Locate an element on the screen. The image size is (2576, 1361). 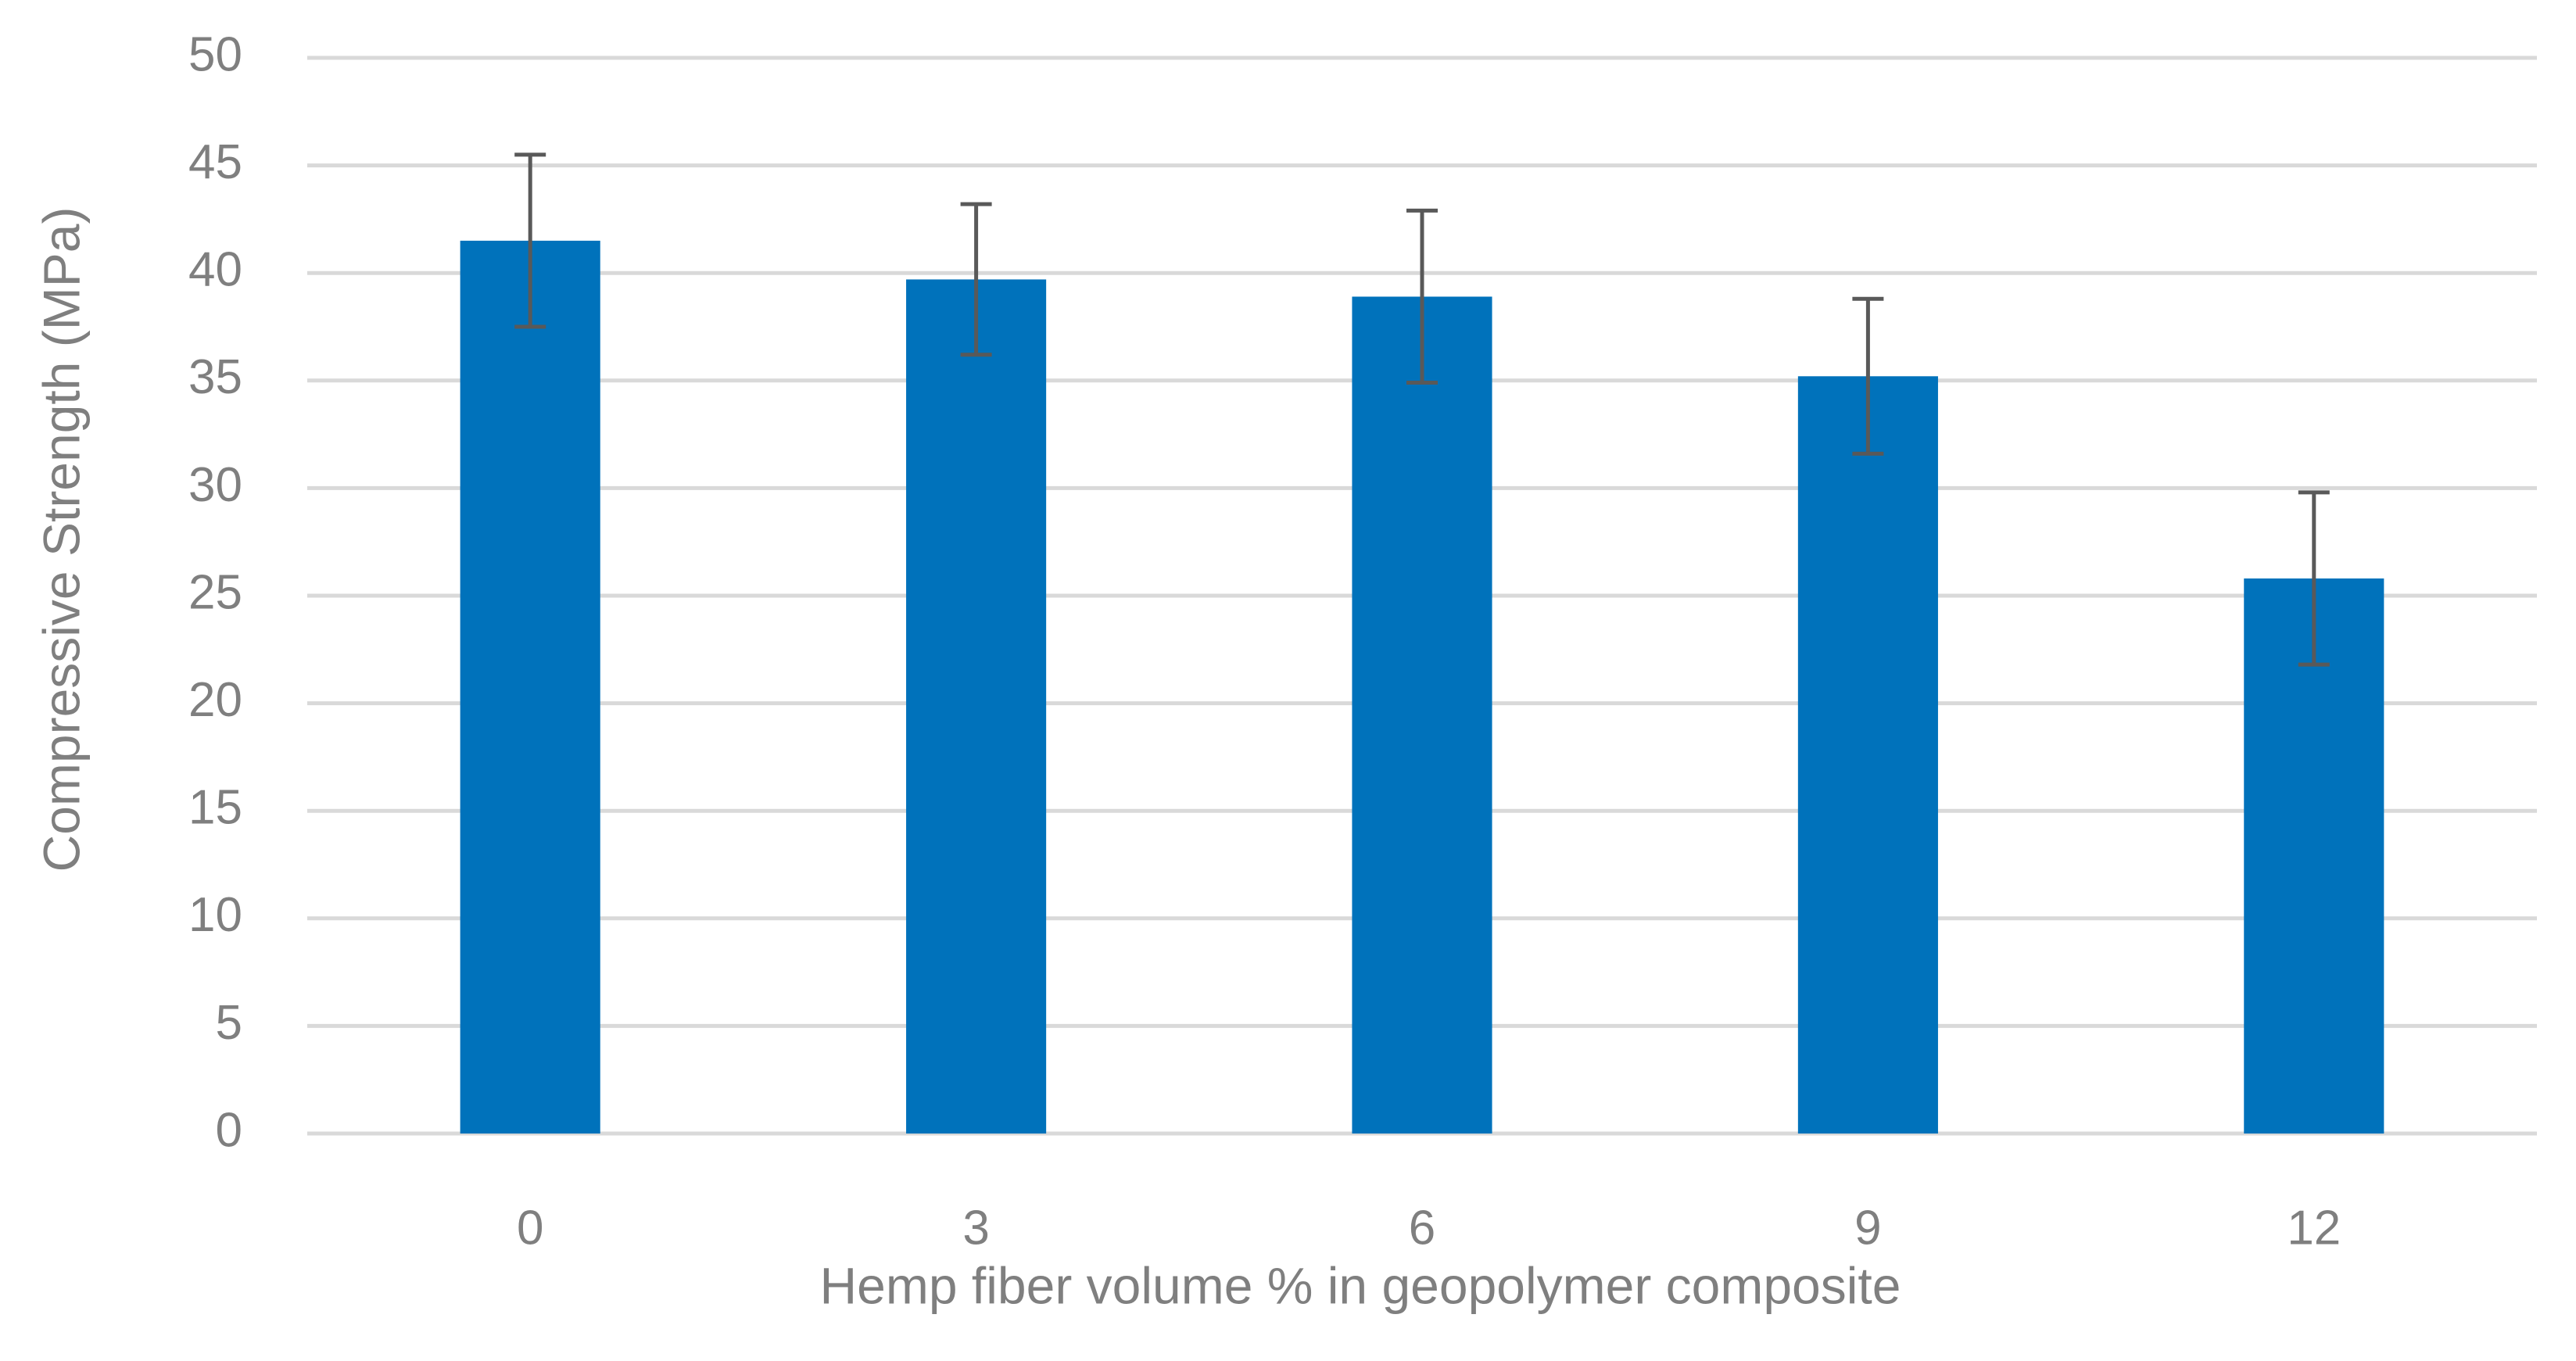
y-axis-title: Compressive Strength (MPa) is located at coordinates (61, 539).